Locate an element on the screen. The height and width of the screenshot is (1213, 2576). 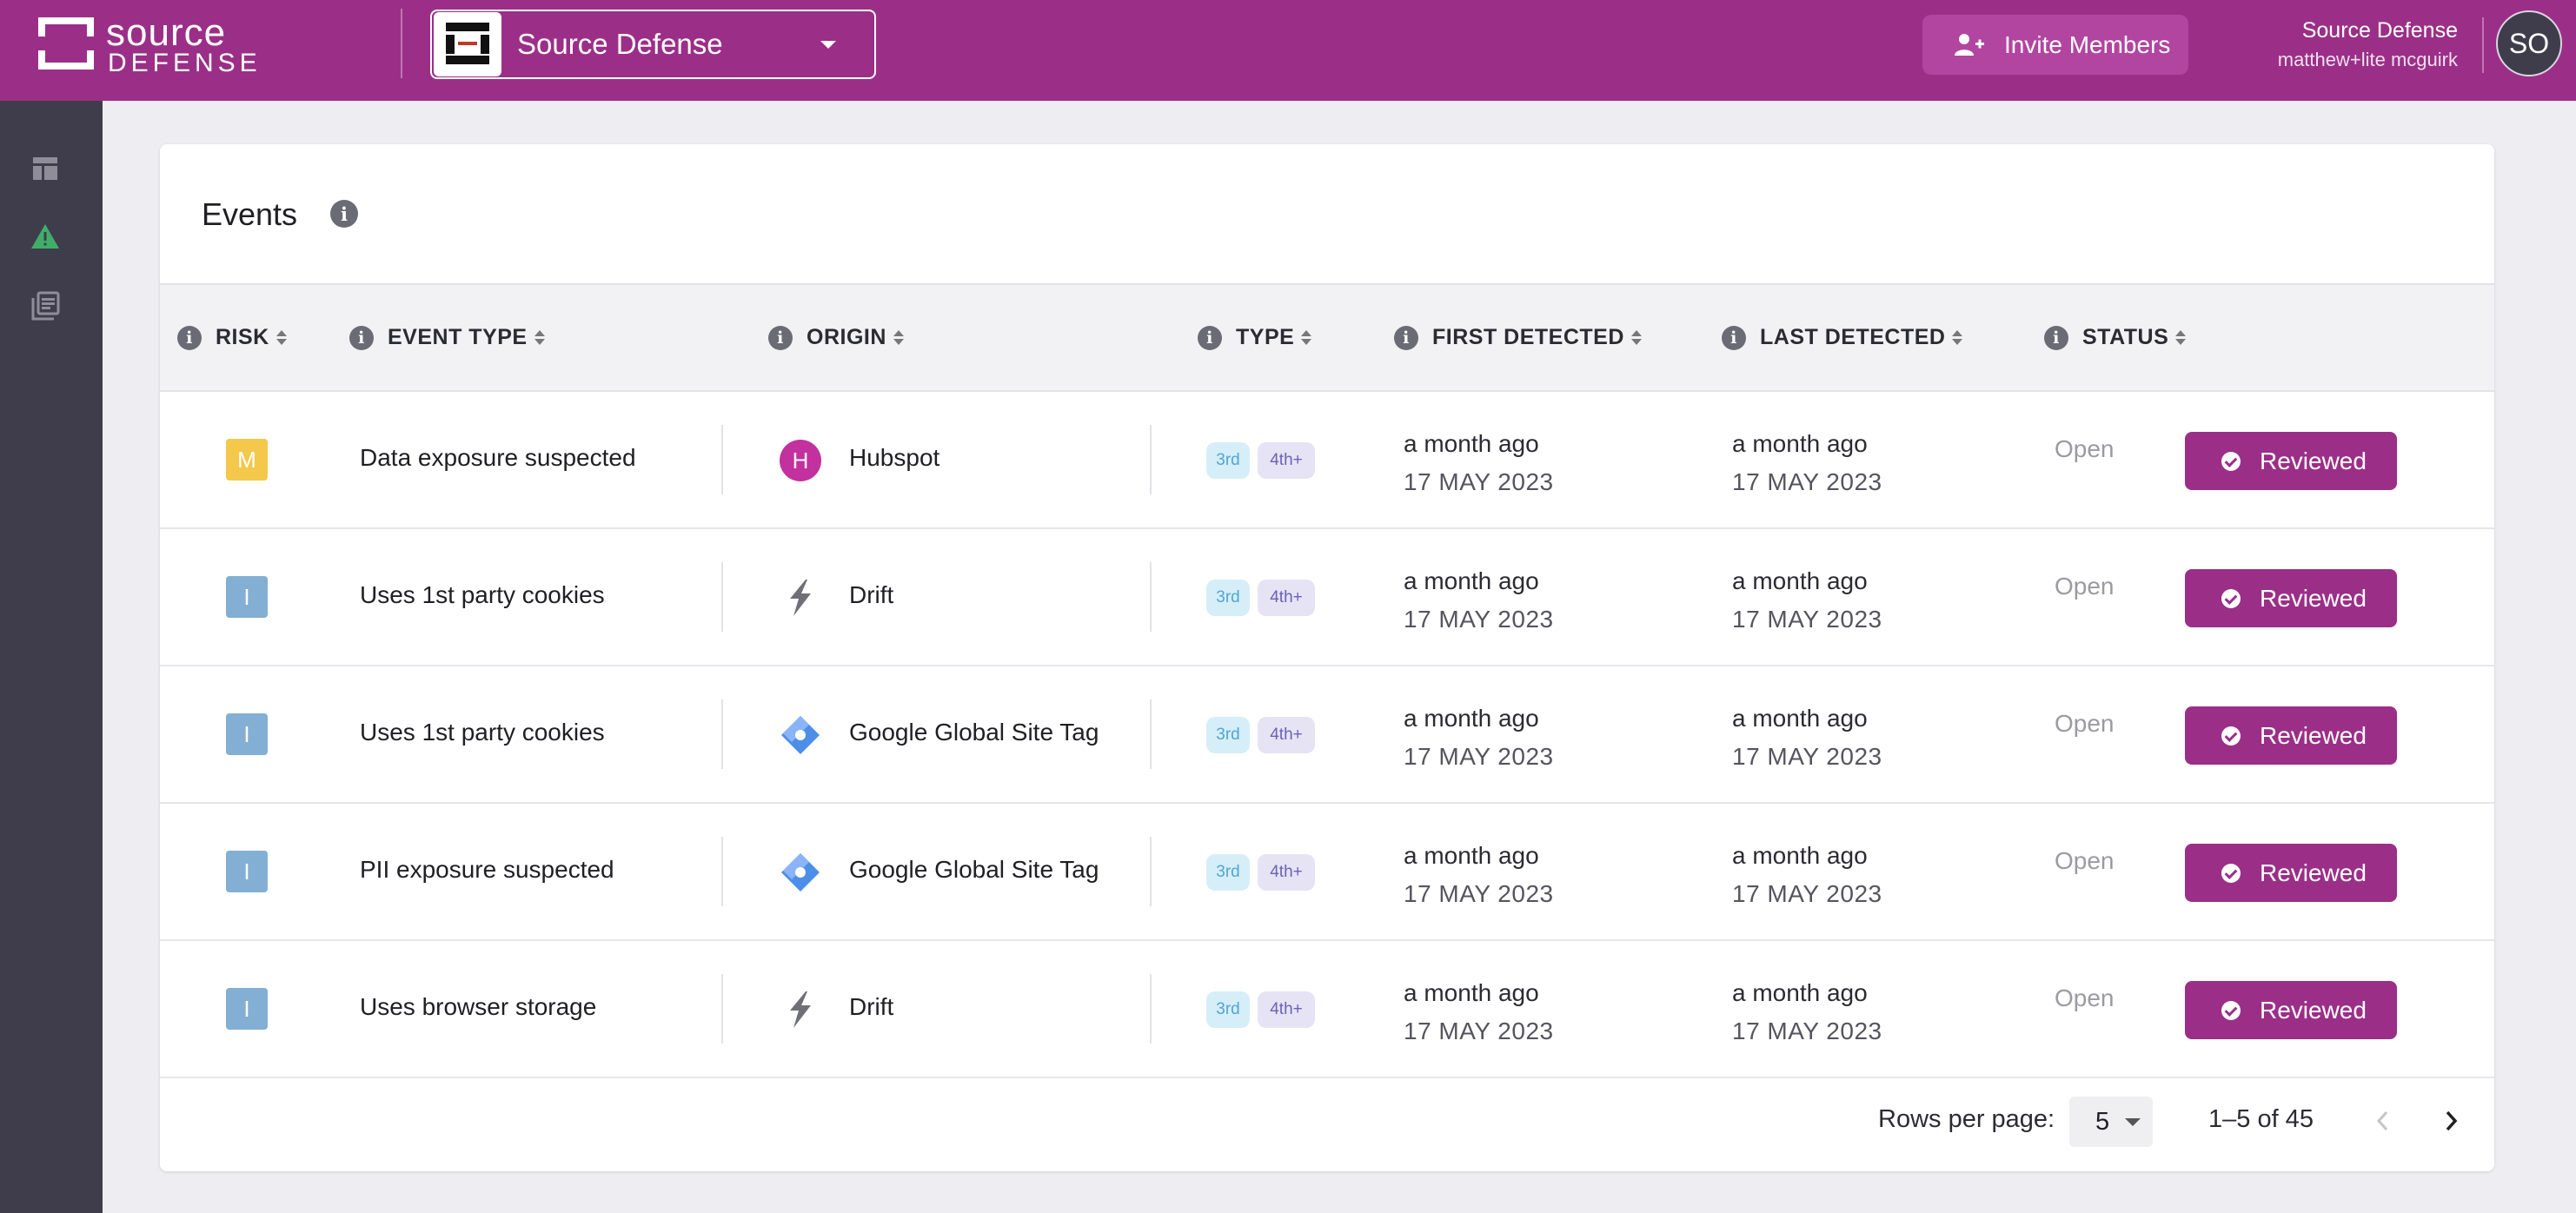
source-defense-logo: source DEFENSE is located at coordinates (147, 45).